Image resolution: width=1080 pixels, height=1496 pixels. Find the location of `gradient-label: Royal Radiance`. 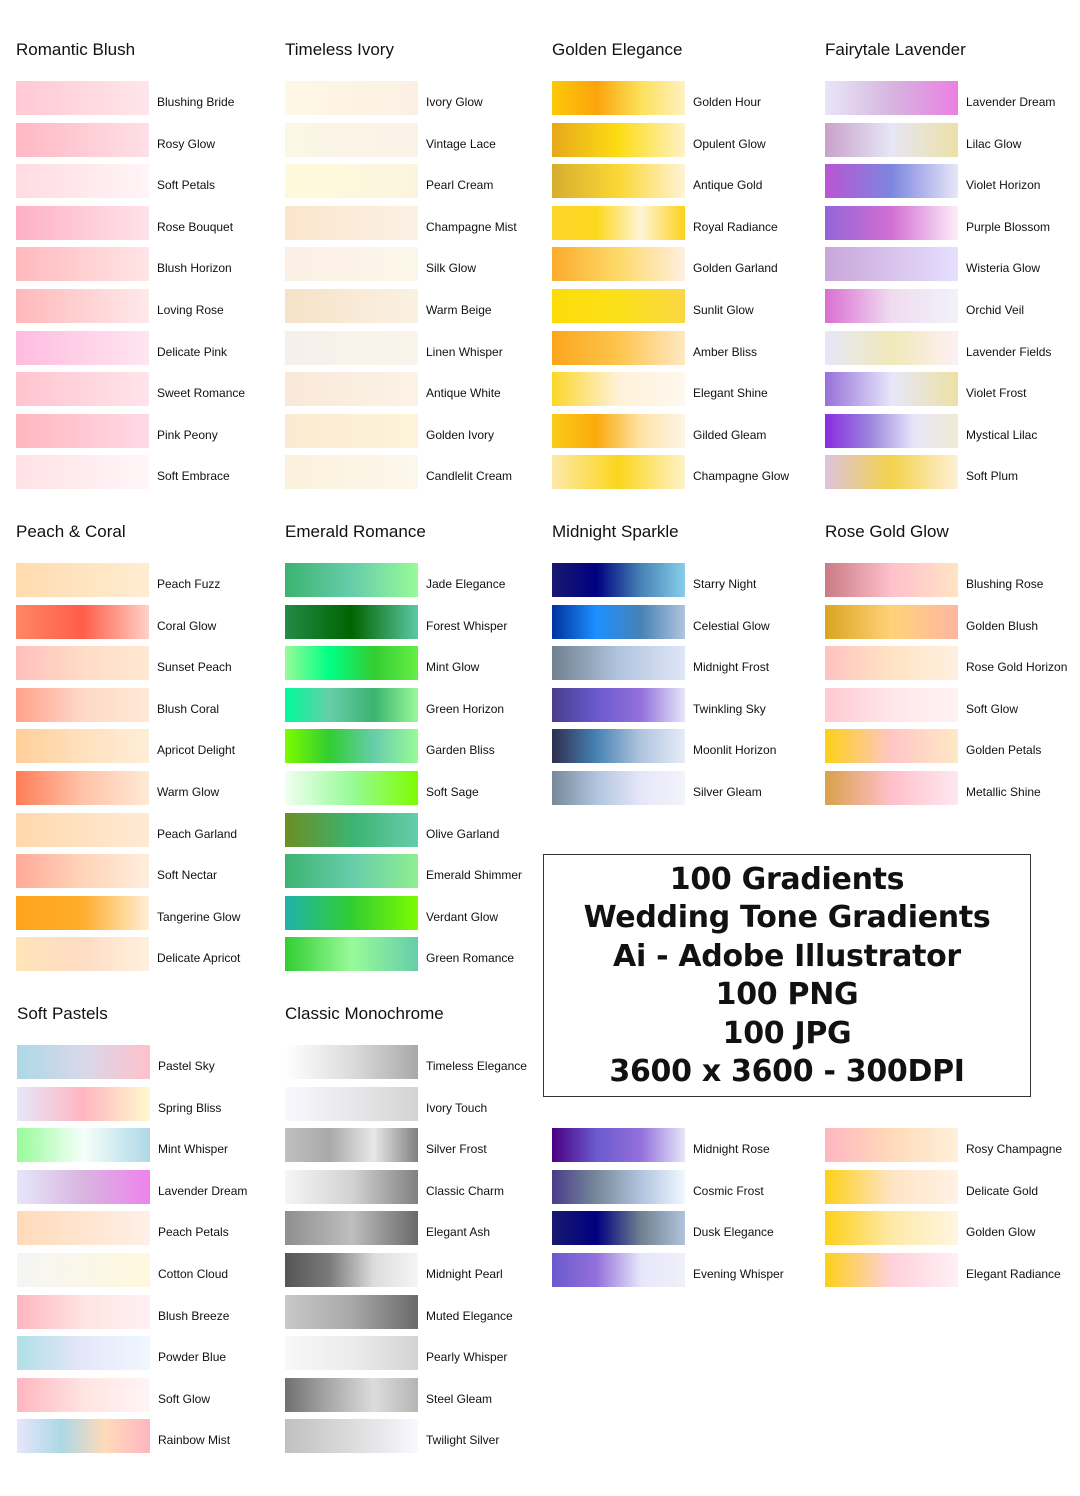

gradient-label: Royal Radiance is located at coordinates (735, 226).